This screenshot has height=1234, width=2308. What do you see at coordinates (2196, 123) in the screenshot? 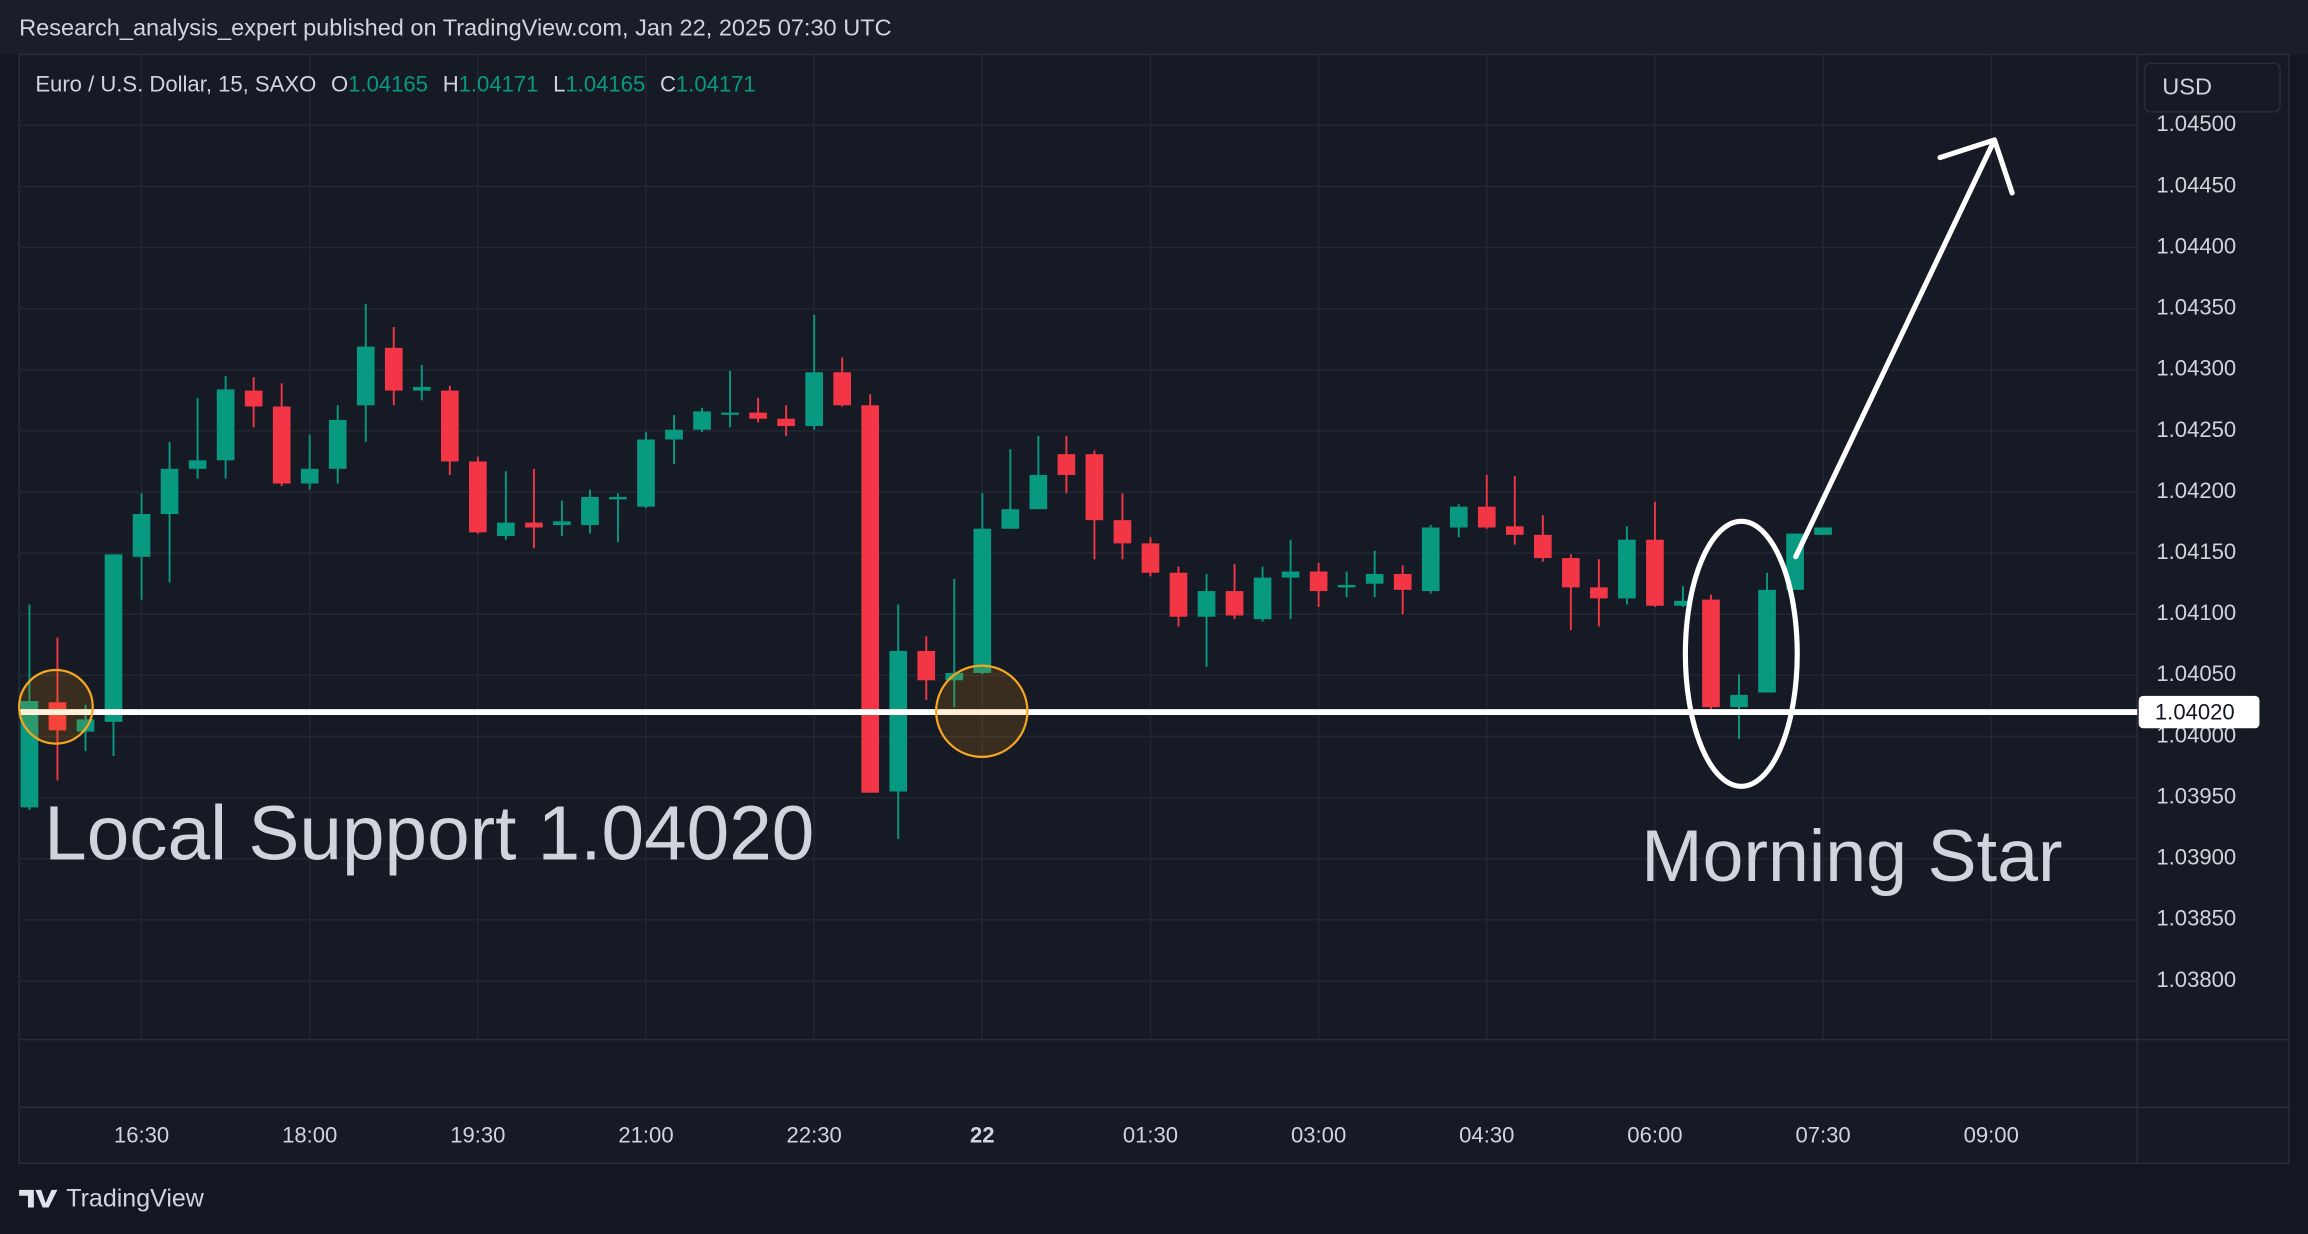
I see `y-tick-label: 1.04500` at bounding box center [2196, 123].